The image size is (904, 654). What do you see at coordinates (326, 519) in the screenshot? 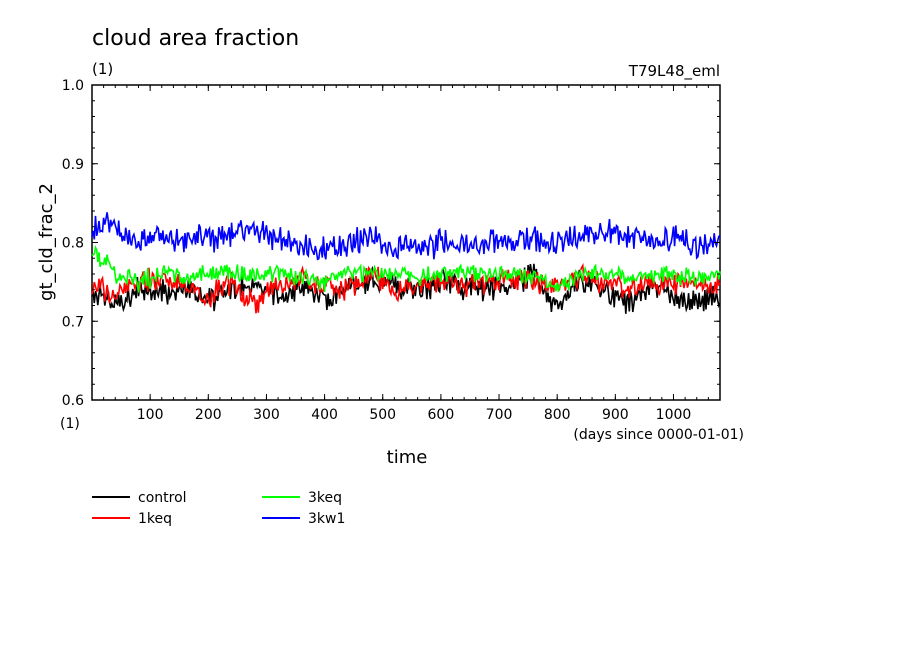
I see `legend-label-3kw1: 3kw1` at bounding box center [326, 519].